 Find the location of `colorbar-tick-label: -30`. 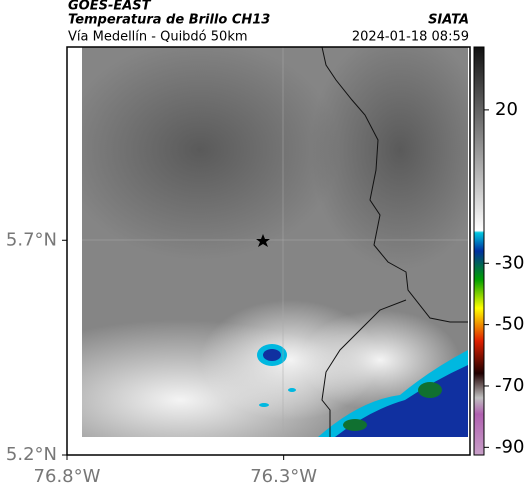

colorbar-tick-label: -30 is located at coordinates (509, 262).